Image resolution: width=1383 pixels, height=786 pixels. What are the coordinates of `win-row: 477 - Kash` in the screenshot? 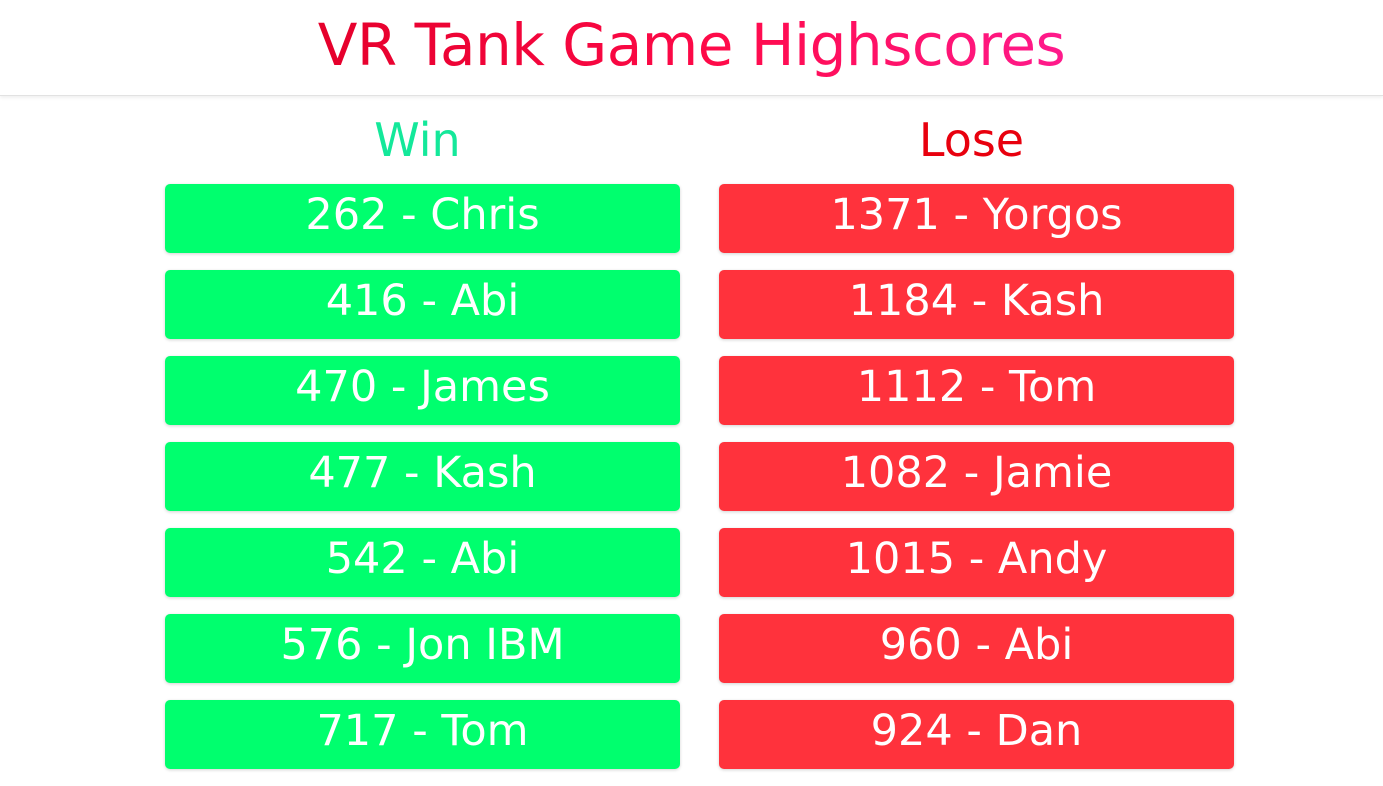 It's located at (422, 476).